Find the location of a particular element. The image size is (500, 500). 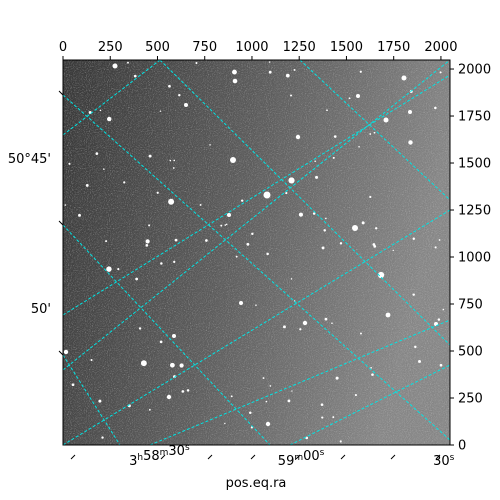

top-tick-label: 250 is located at coordinates (110, 47).